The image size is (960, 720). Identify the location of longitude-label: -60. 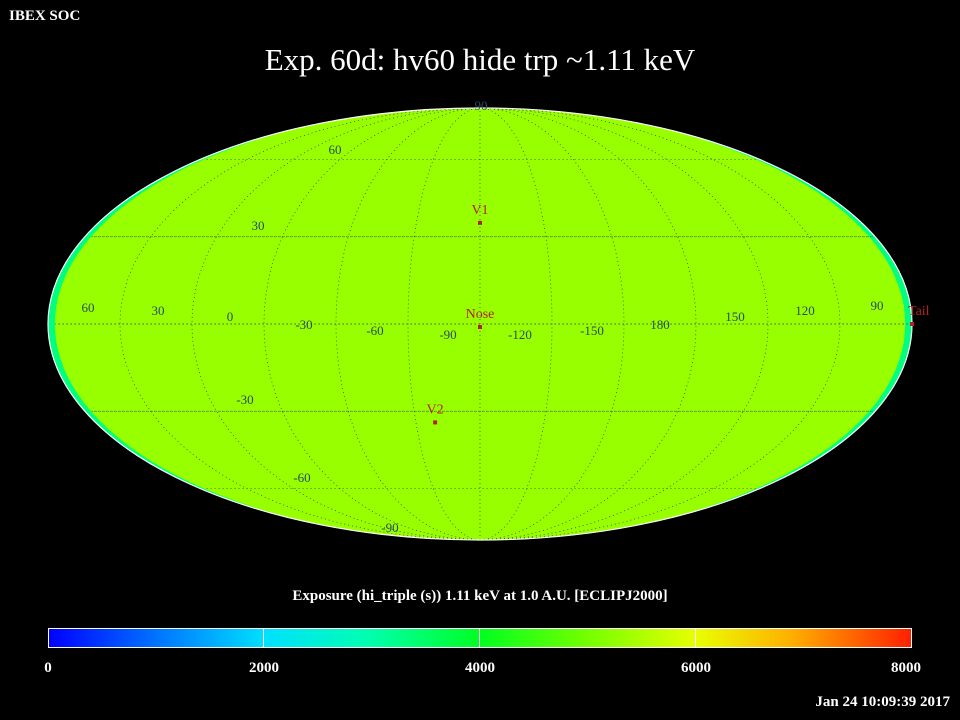
(374, 330).